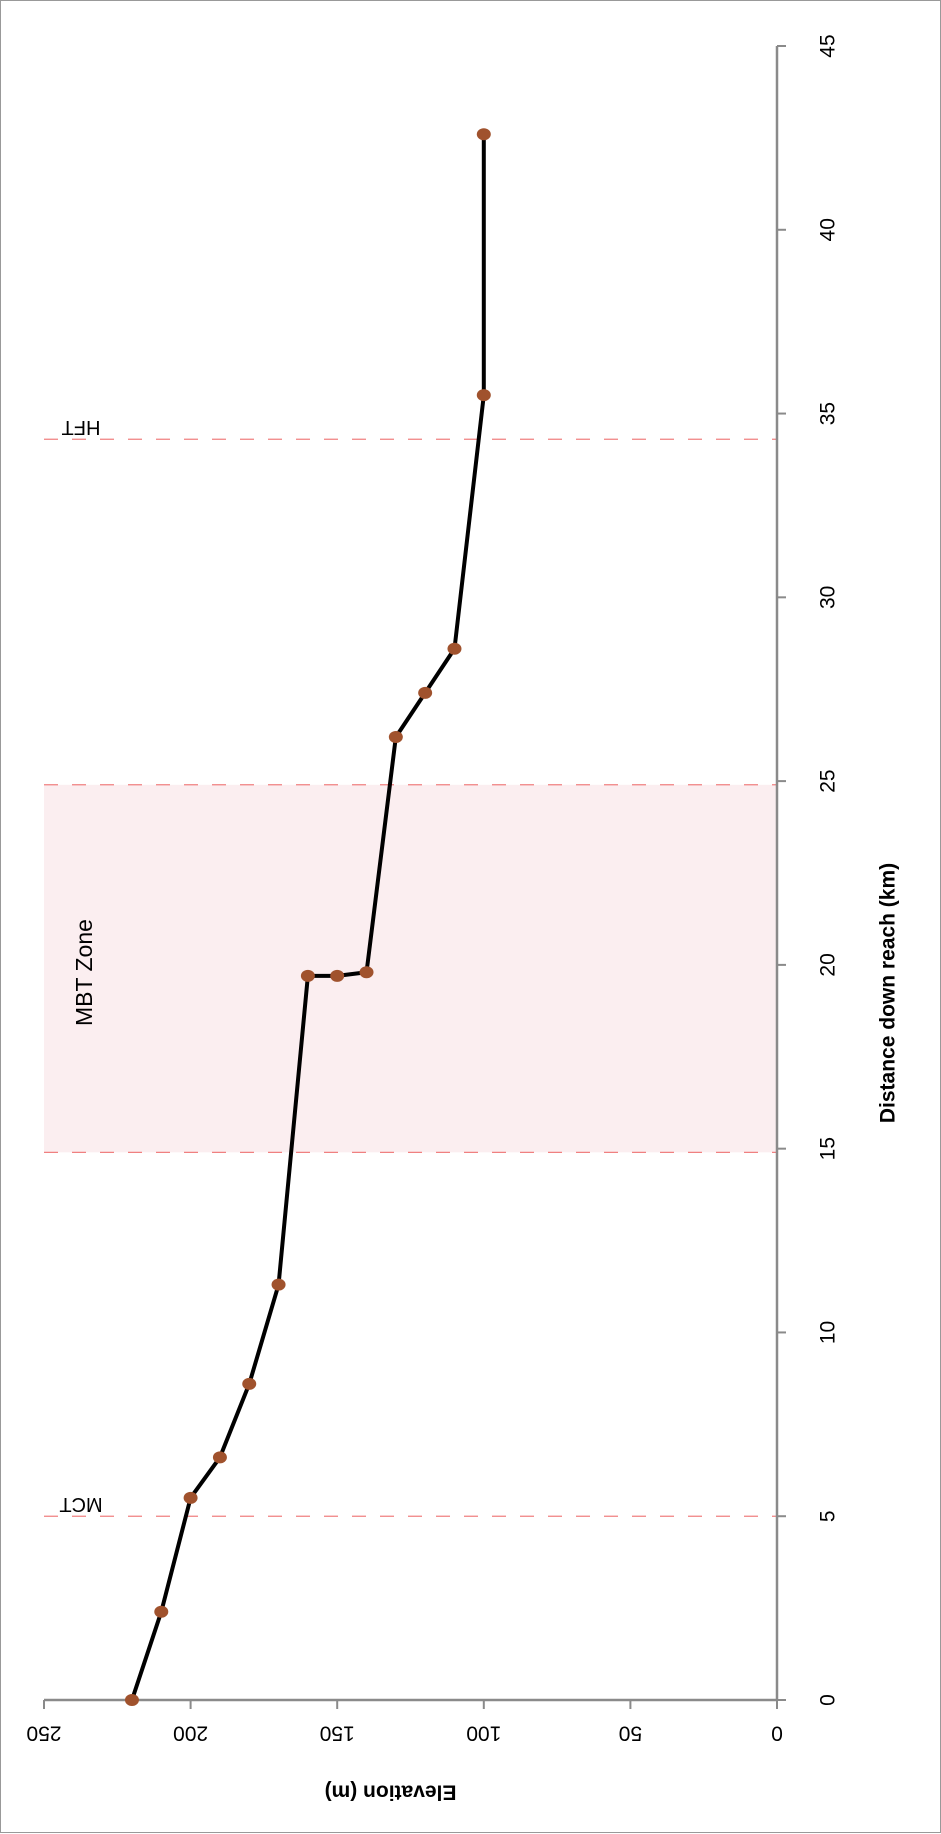 The width and height of the screenshot is (941, 1834). What do you see at coordinates (888, 993) in the screenshot?
I see `distance-axis-title: Distance down reach (km)` at bounding box center [888, 993].